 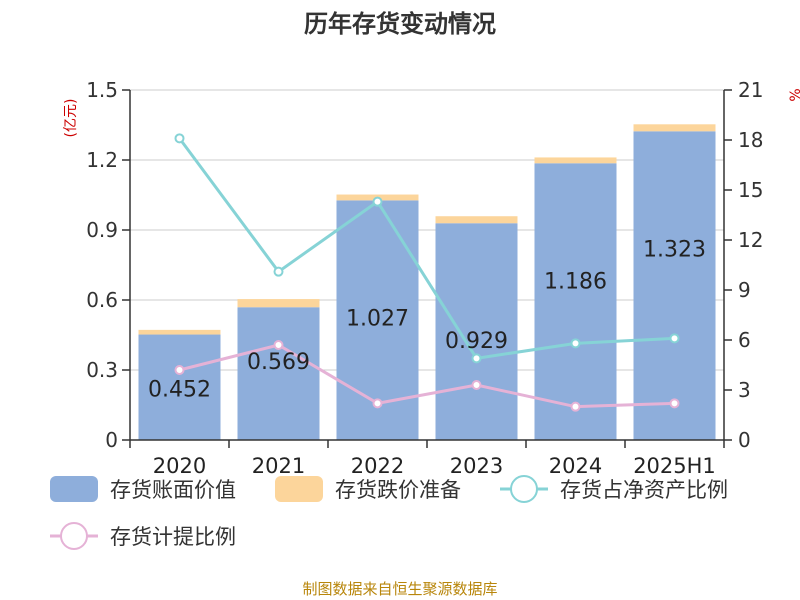 I want to click on bar-value-label: 0.929, so click(x=476, y=341).